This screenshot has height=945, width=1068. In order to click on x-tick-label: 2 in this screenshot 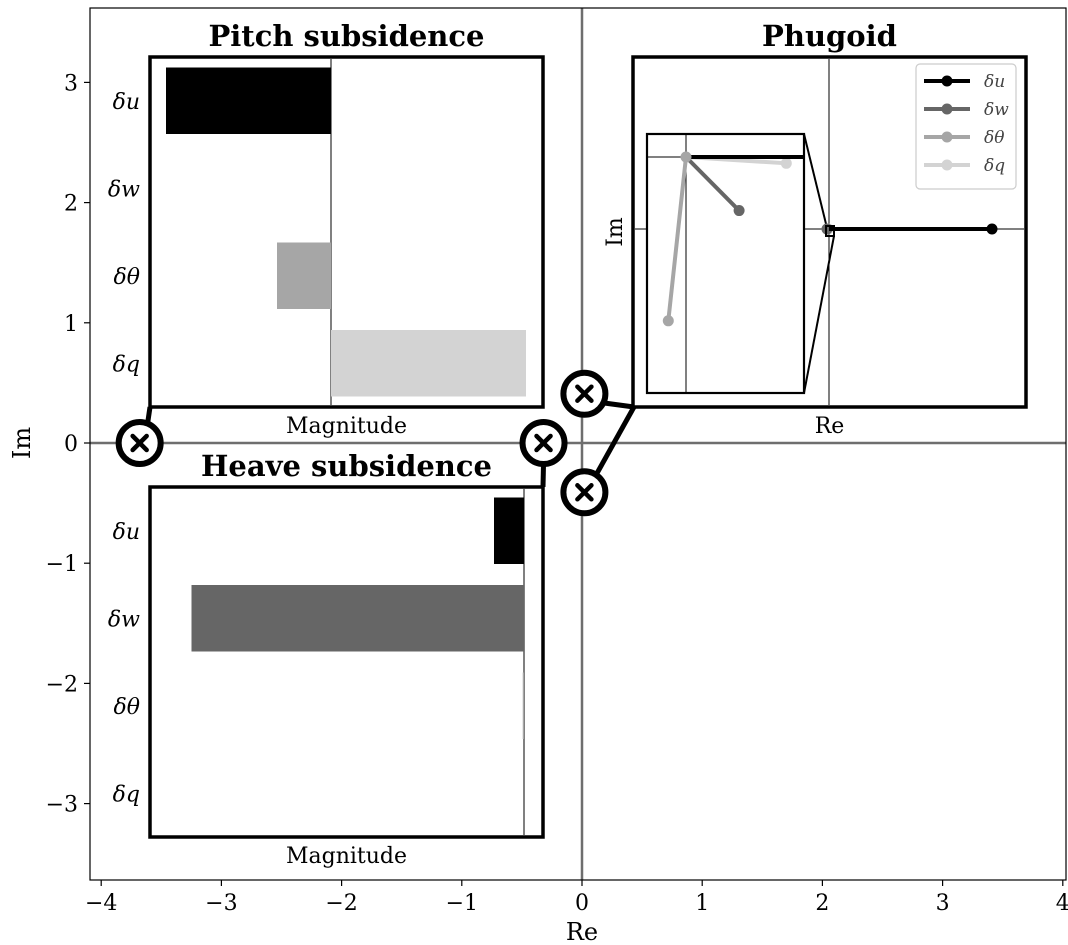, I will do `click(822, 903)`.